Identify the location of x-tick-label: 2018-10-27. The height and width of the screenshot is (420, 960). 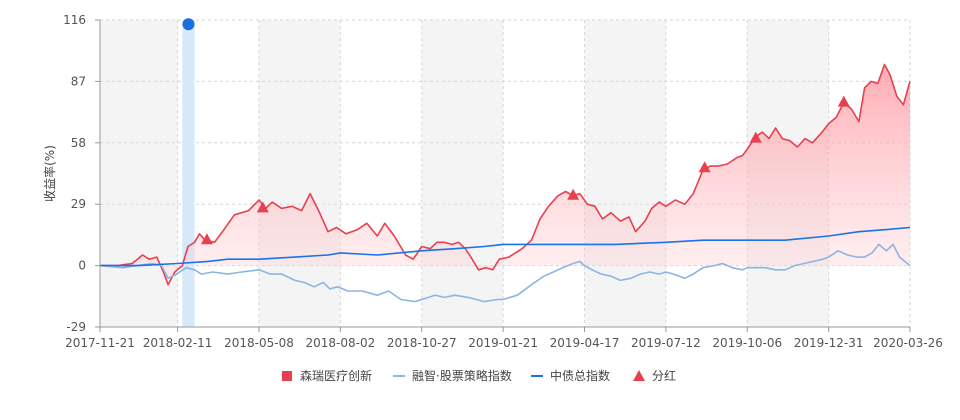
(422, 343).